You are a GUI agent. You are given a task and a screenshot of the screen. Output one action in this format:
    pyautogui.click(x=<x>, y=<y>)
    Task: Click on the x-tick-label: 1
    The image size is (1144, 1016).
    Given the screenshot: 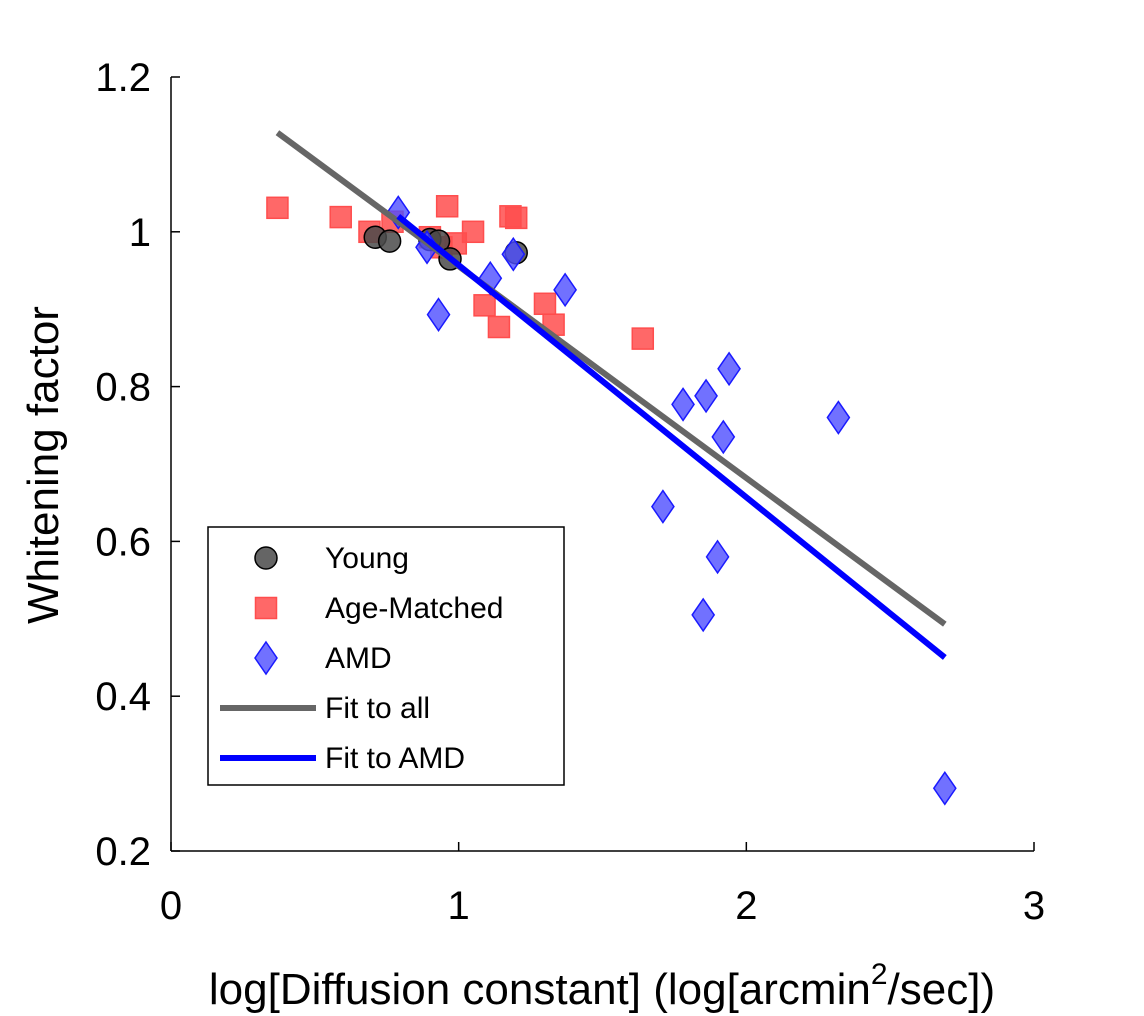 What is the action you would take?
    pyautogui.click(x=459, y=906)
    